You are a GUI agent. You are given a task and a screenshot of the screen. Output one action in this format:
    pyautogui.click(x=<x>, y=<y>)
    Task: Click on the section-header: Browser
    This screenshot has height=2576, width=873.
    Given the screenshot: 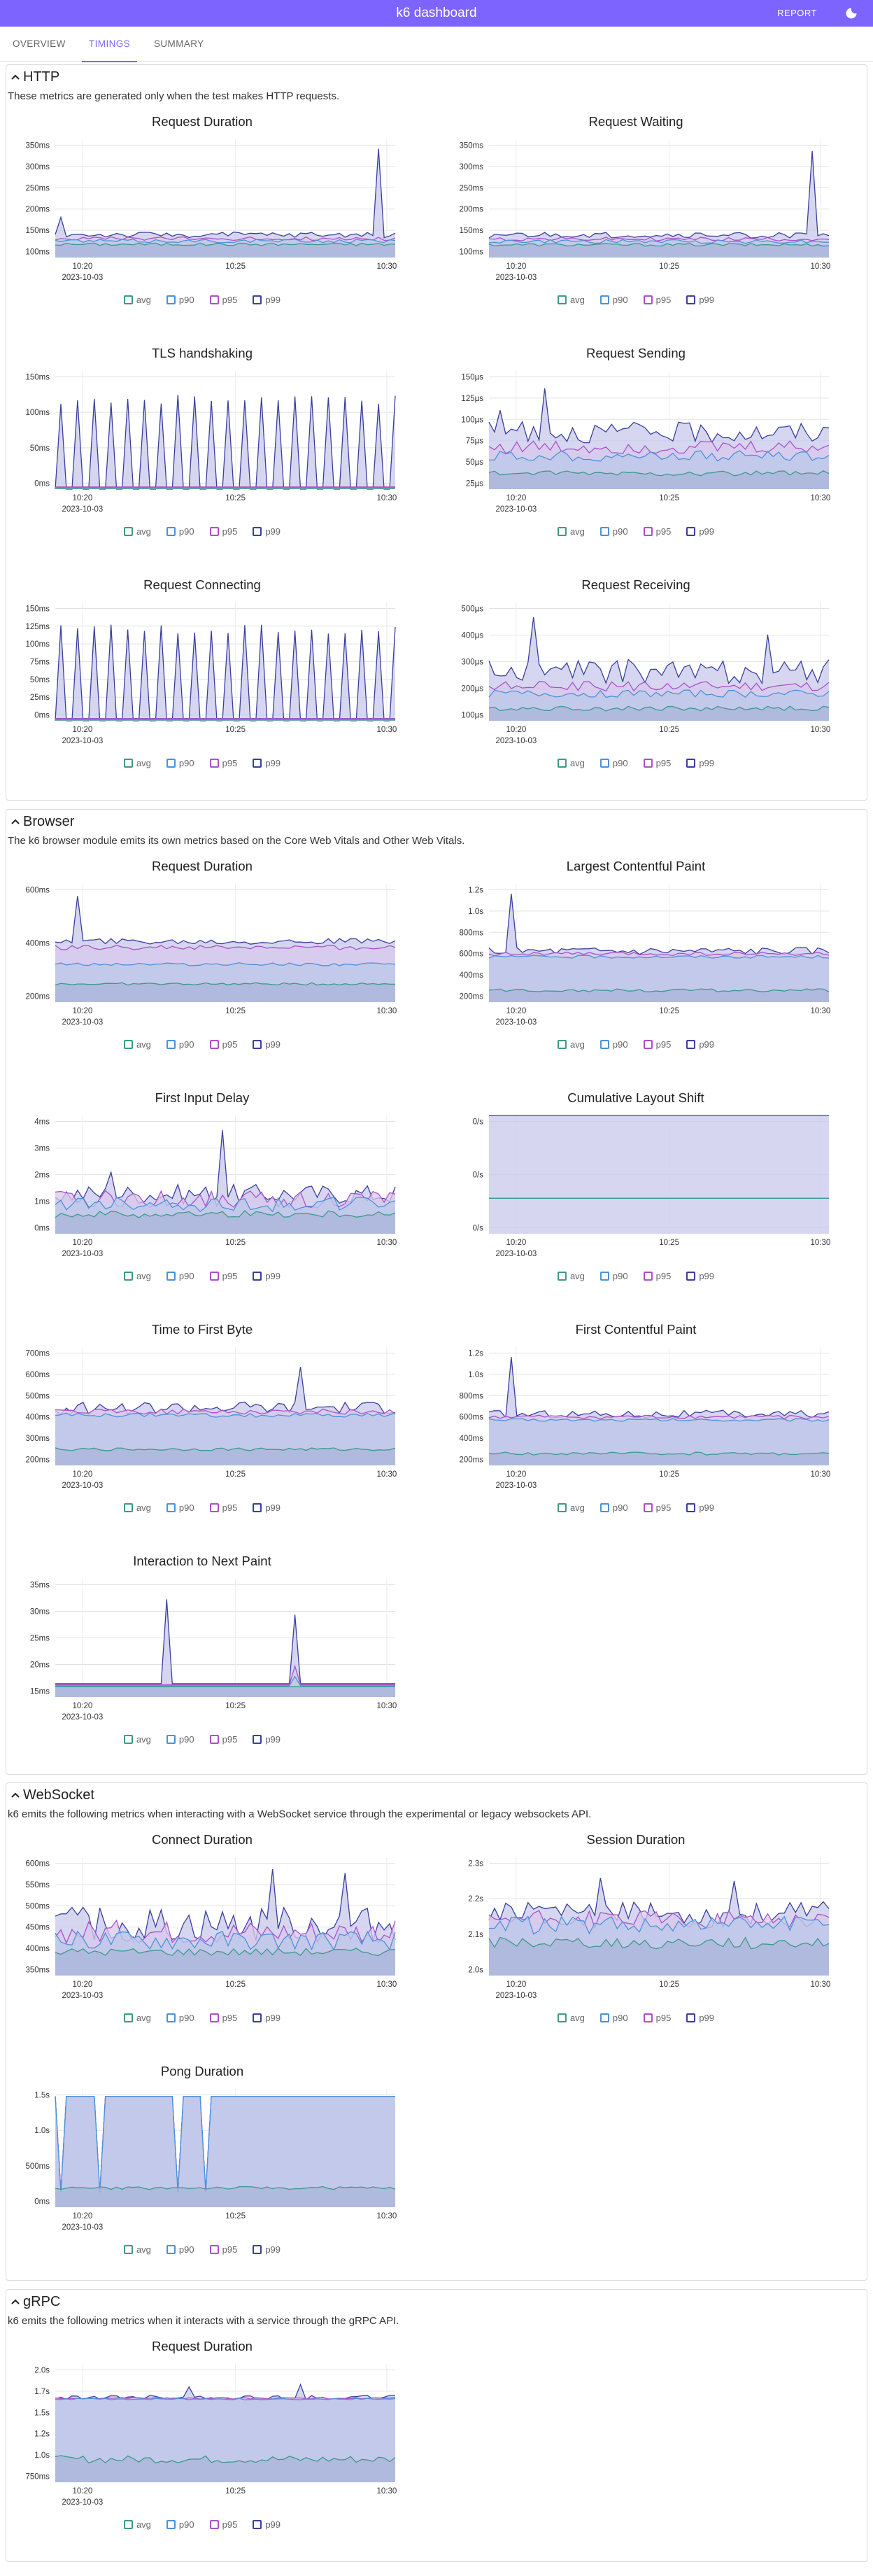 What is the action you would take?
    pyautogui.click(x=42, y=822)
    